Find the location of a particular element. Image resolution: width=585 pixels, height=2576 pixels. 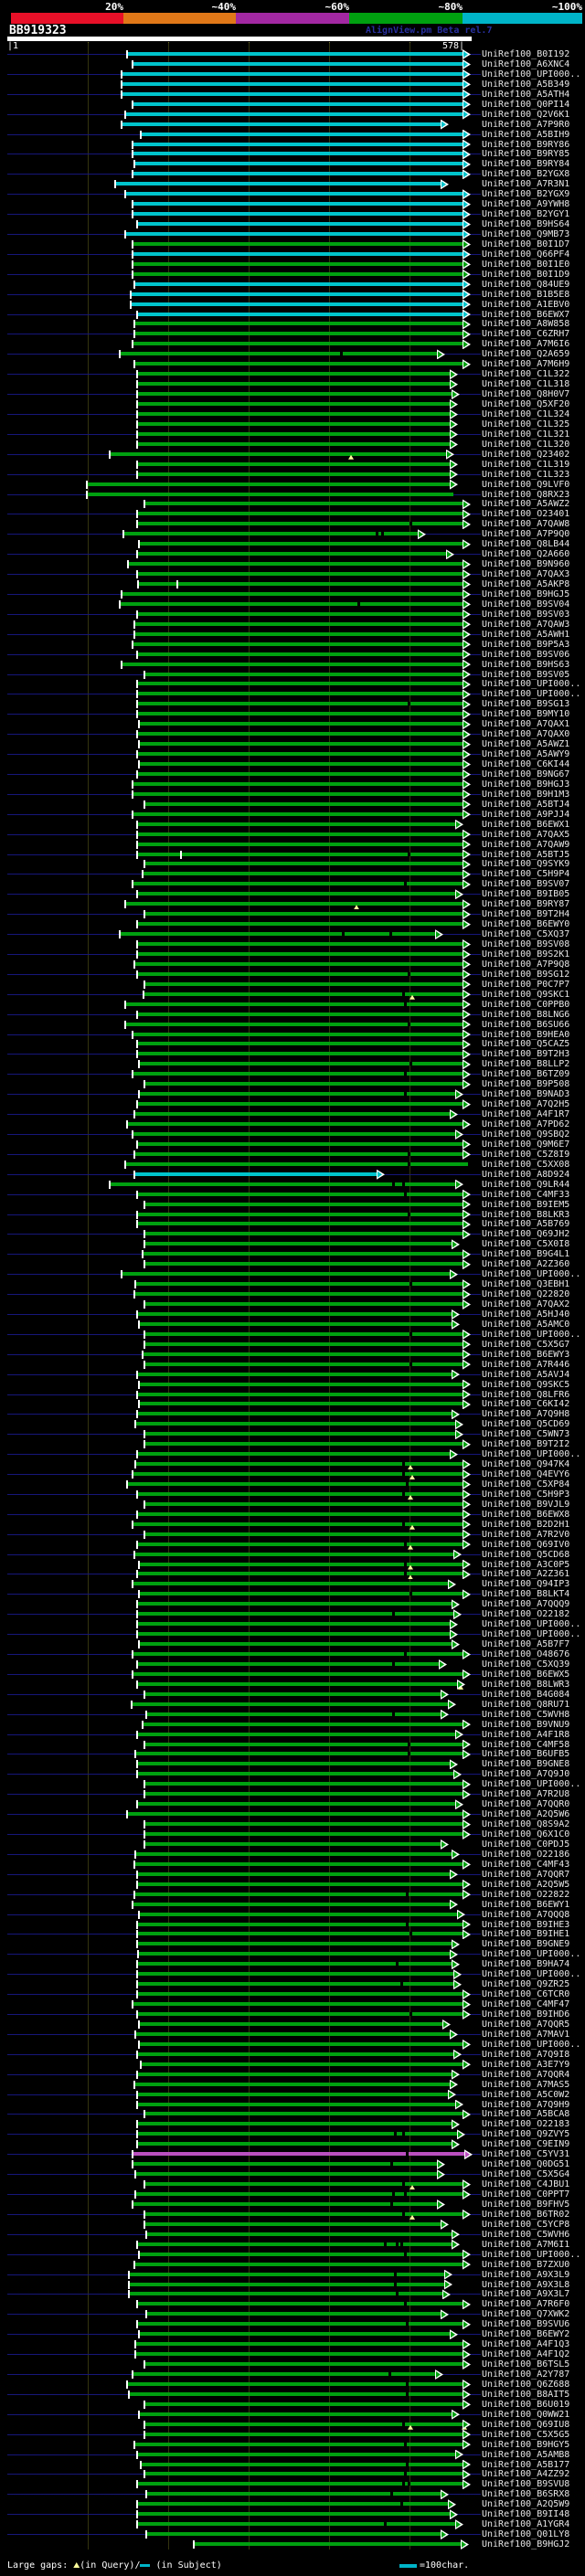

alignment-row: UniRef100_A5AKP8 is located at coordinates (293, 584).